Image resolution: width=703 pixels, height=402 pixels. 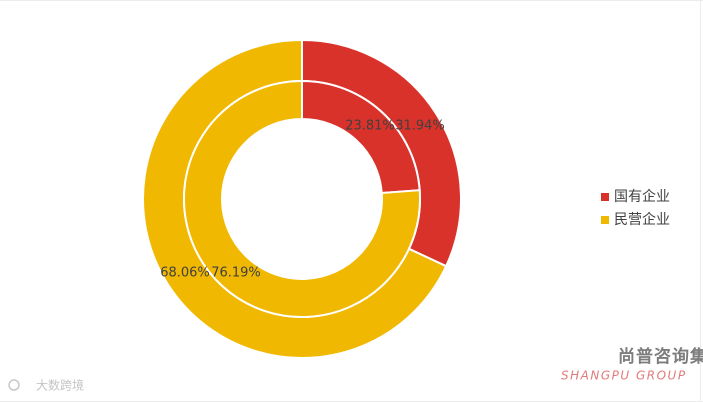 What do you see at coordinates (185, 273) in the screenshot?
I see `data-label: 68.06%` at bounding box center [185, 273].